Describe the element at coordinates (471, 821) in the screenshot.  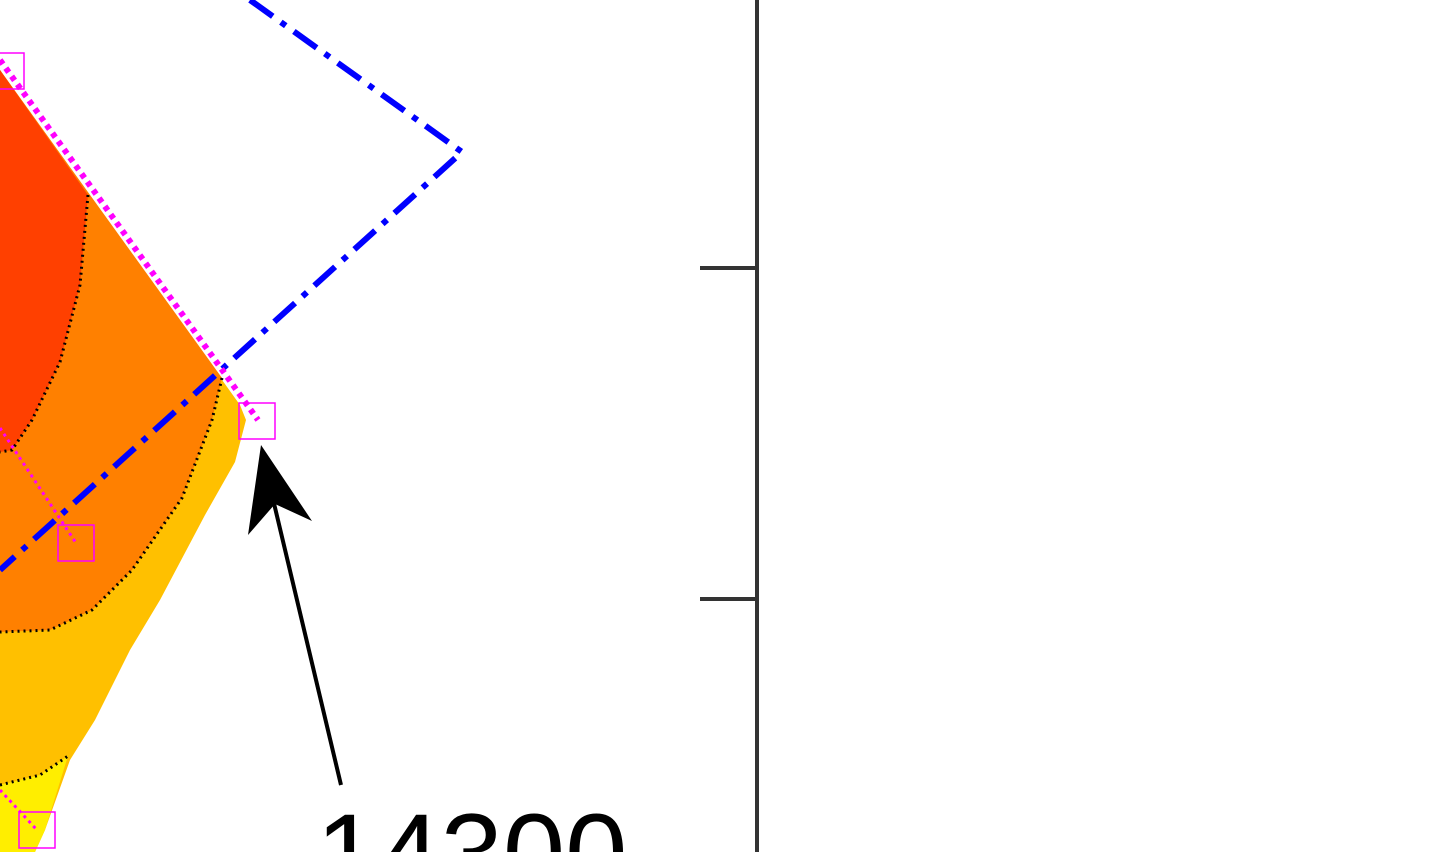
I see `annotation-label: 14300` at that location.